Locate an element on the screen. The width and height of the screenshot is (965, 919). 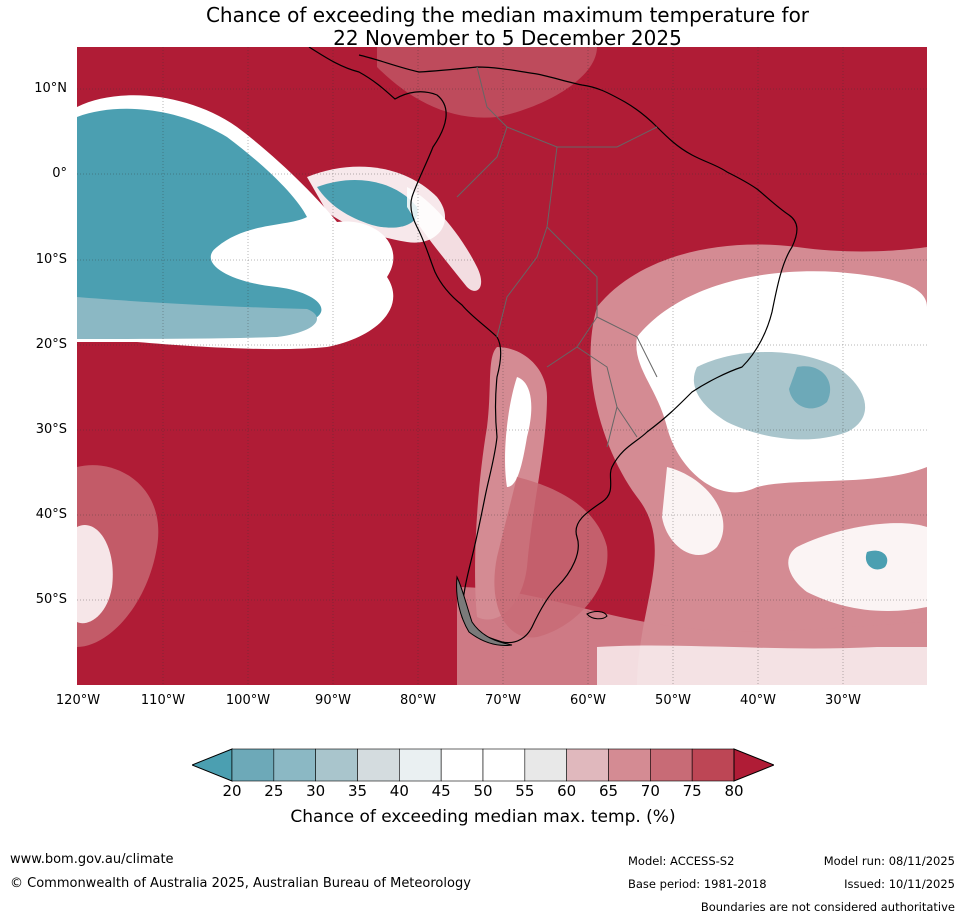
lon-label-120w: 120°W is located at coordinates (78, 700).